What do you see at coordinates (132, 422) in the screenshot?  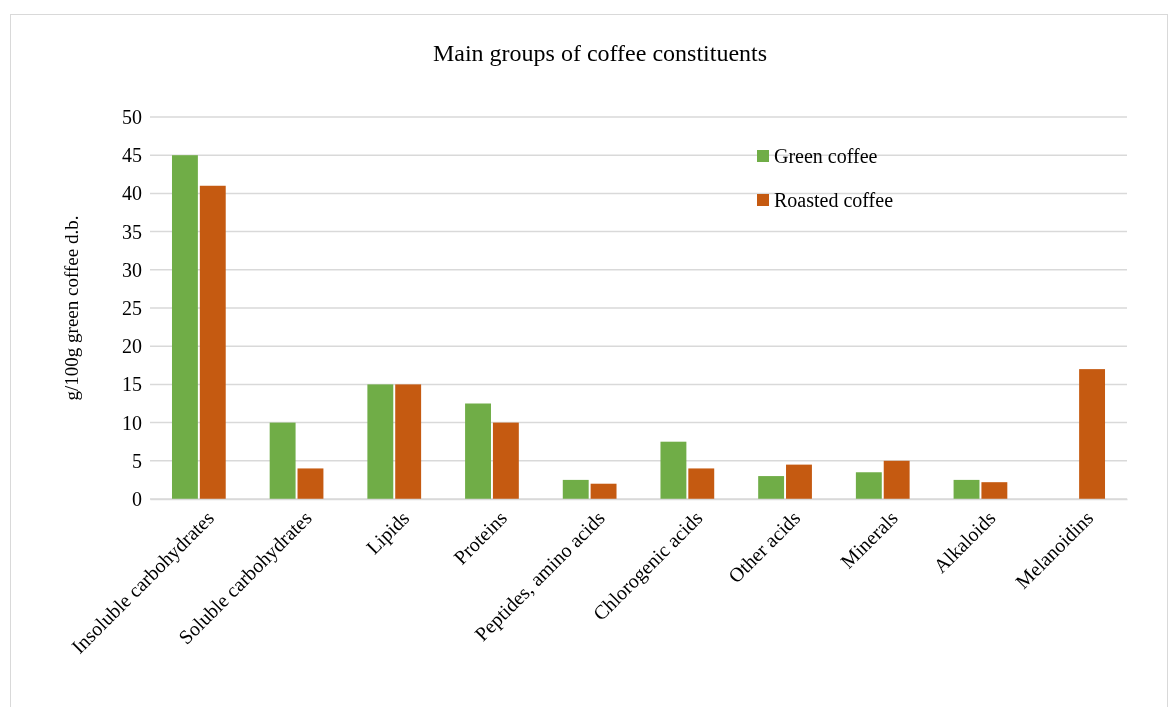 I see `y-tick-label: 10` at bounding box center [132, 422].